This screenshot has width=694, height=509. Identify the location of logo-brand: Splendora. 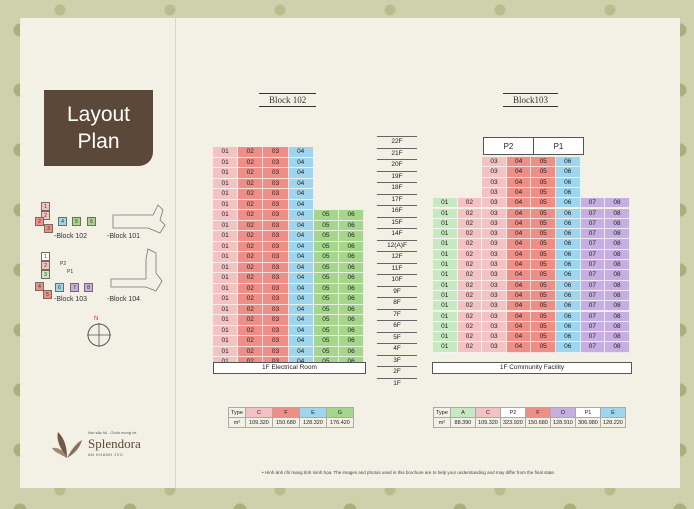
(114, 443).